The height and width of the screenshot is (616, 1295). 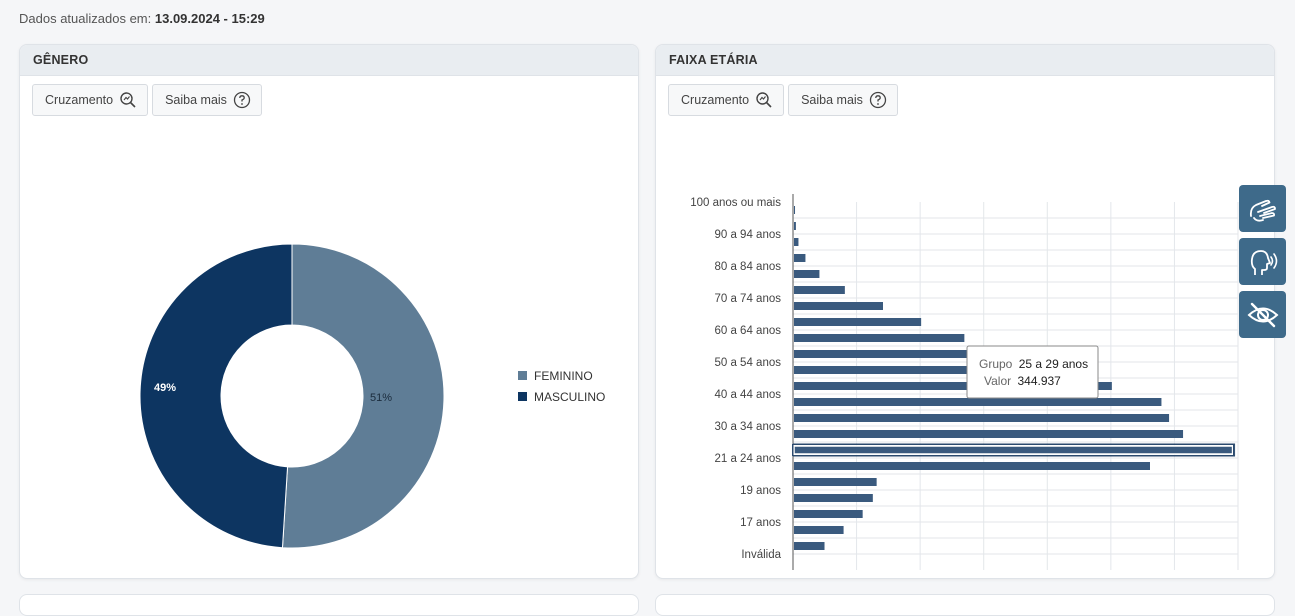 What do you see at coordinates (165, 388) in the screenshot?
I see `slice-label-masculino: 49%` at bounding box center [165, 388].